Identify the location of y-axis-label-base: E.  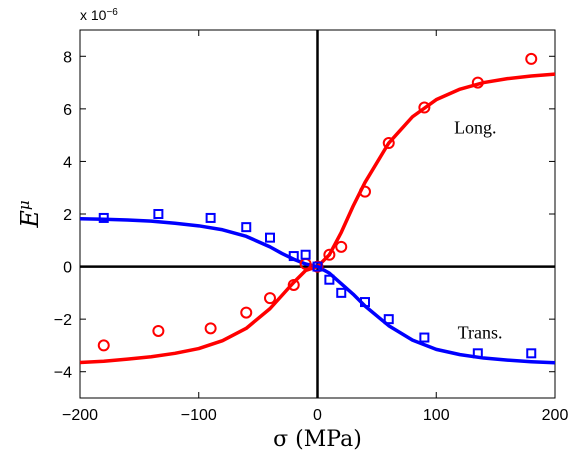
(30, 219).